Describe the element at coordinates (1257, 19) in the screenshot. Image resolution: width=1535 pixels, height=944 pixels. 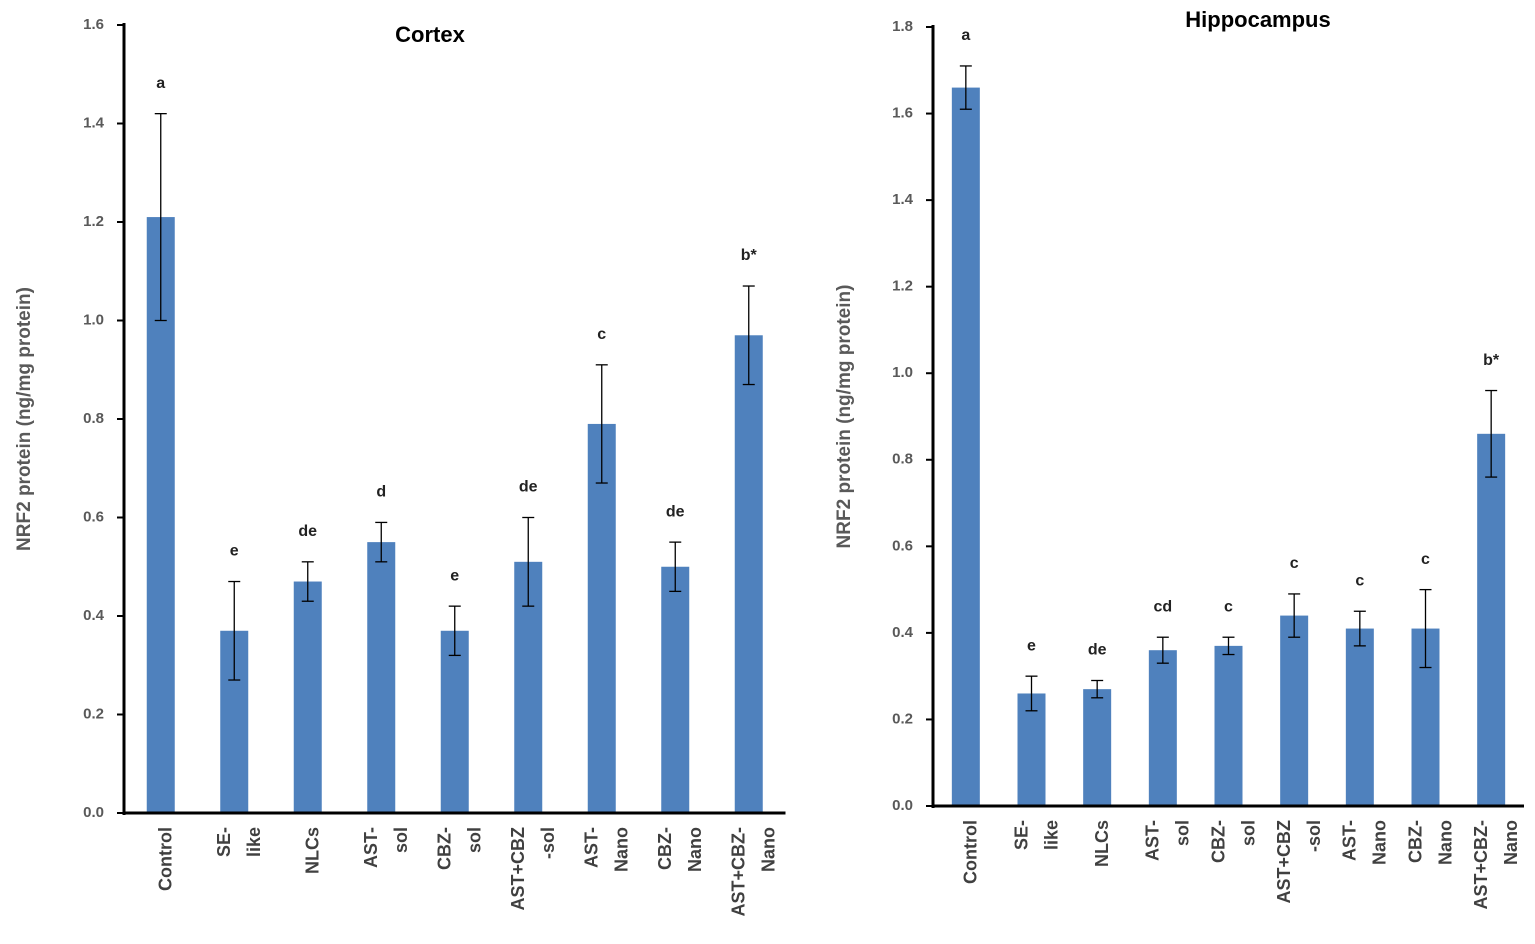
I see `chart-title: Hippocampus` at that location.